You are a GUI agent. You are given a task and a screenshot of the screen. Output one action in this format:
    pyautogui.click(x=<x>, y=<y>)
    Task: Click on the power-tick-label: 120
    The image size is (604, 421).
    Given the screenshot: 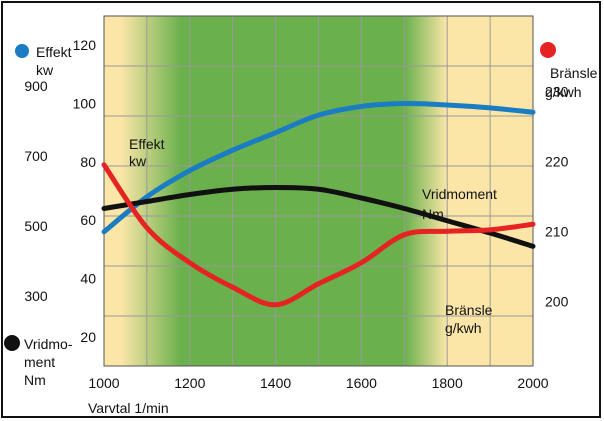 What is the action you would take?
    pyautogui.click(x=85, y=45)
    